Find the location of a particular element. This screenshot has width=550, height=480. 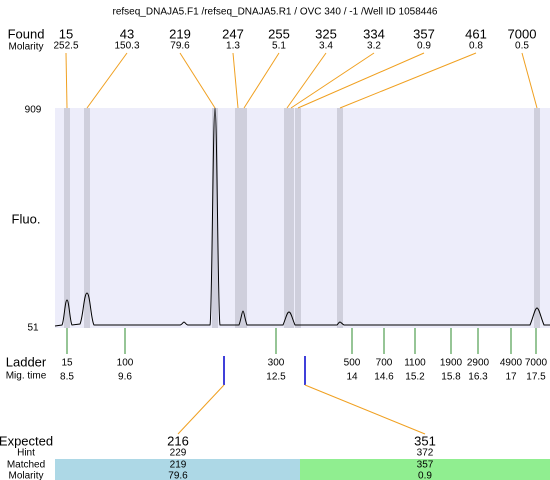

found-size: 461 is located at coordinates (476, 33).